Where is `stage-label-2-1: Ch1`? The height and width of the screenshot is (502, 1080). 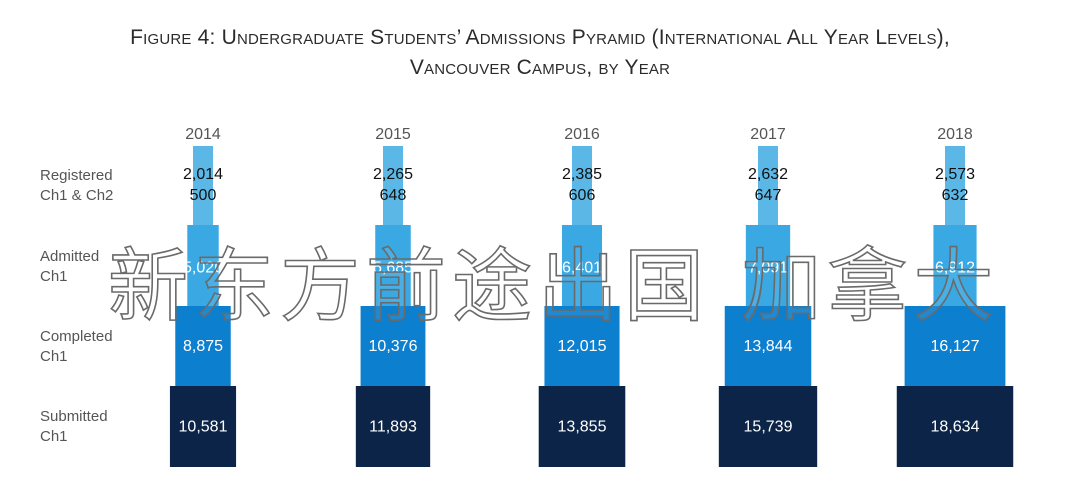
stage-label-2-1: Ch1 is located at coordinates (54, 356).